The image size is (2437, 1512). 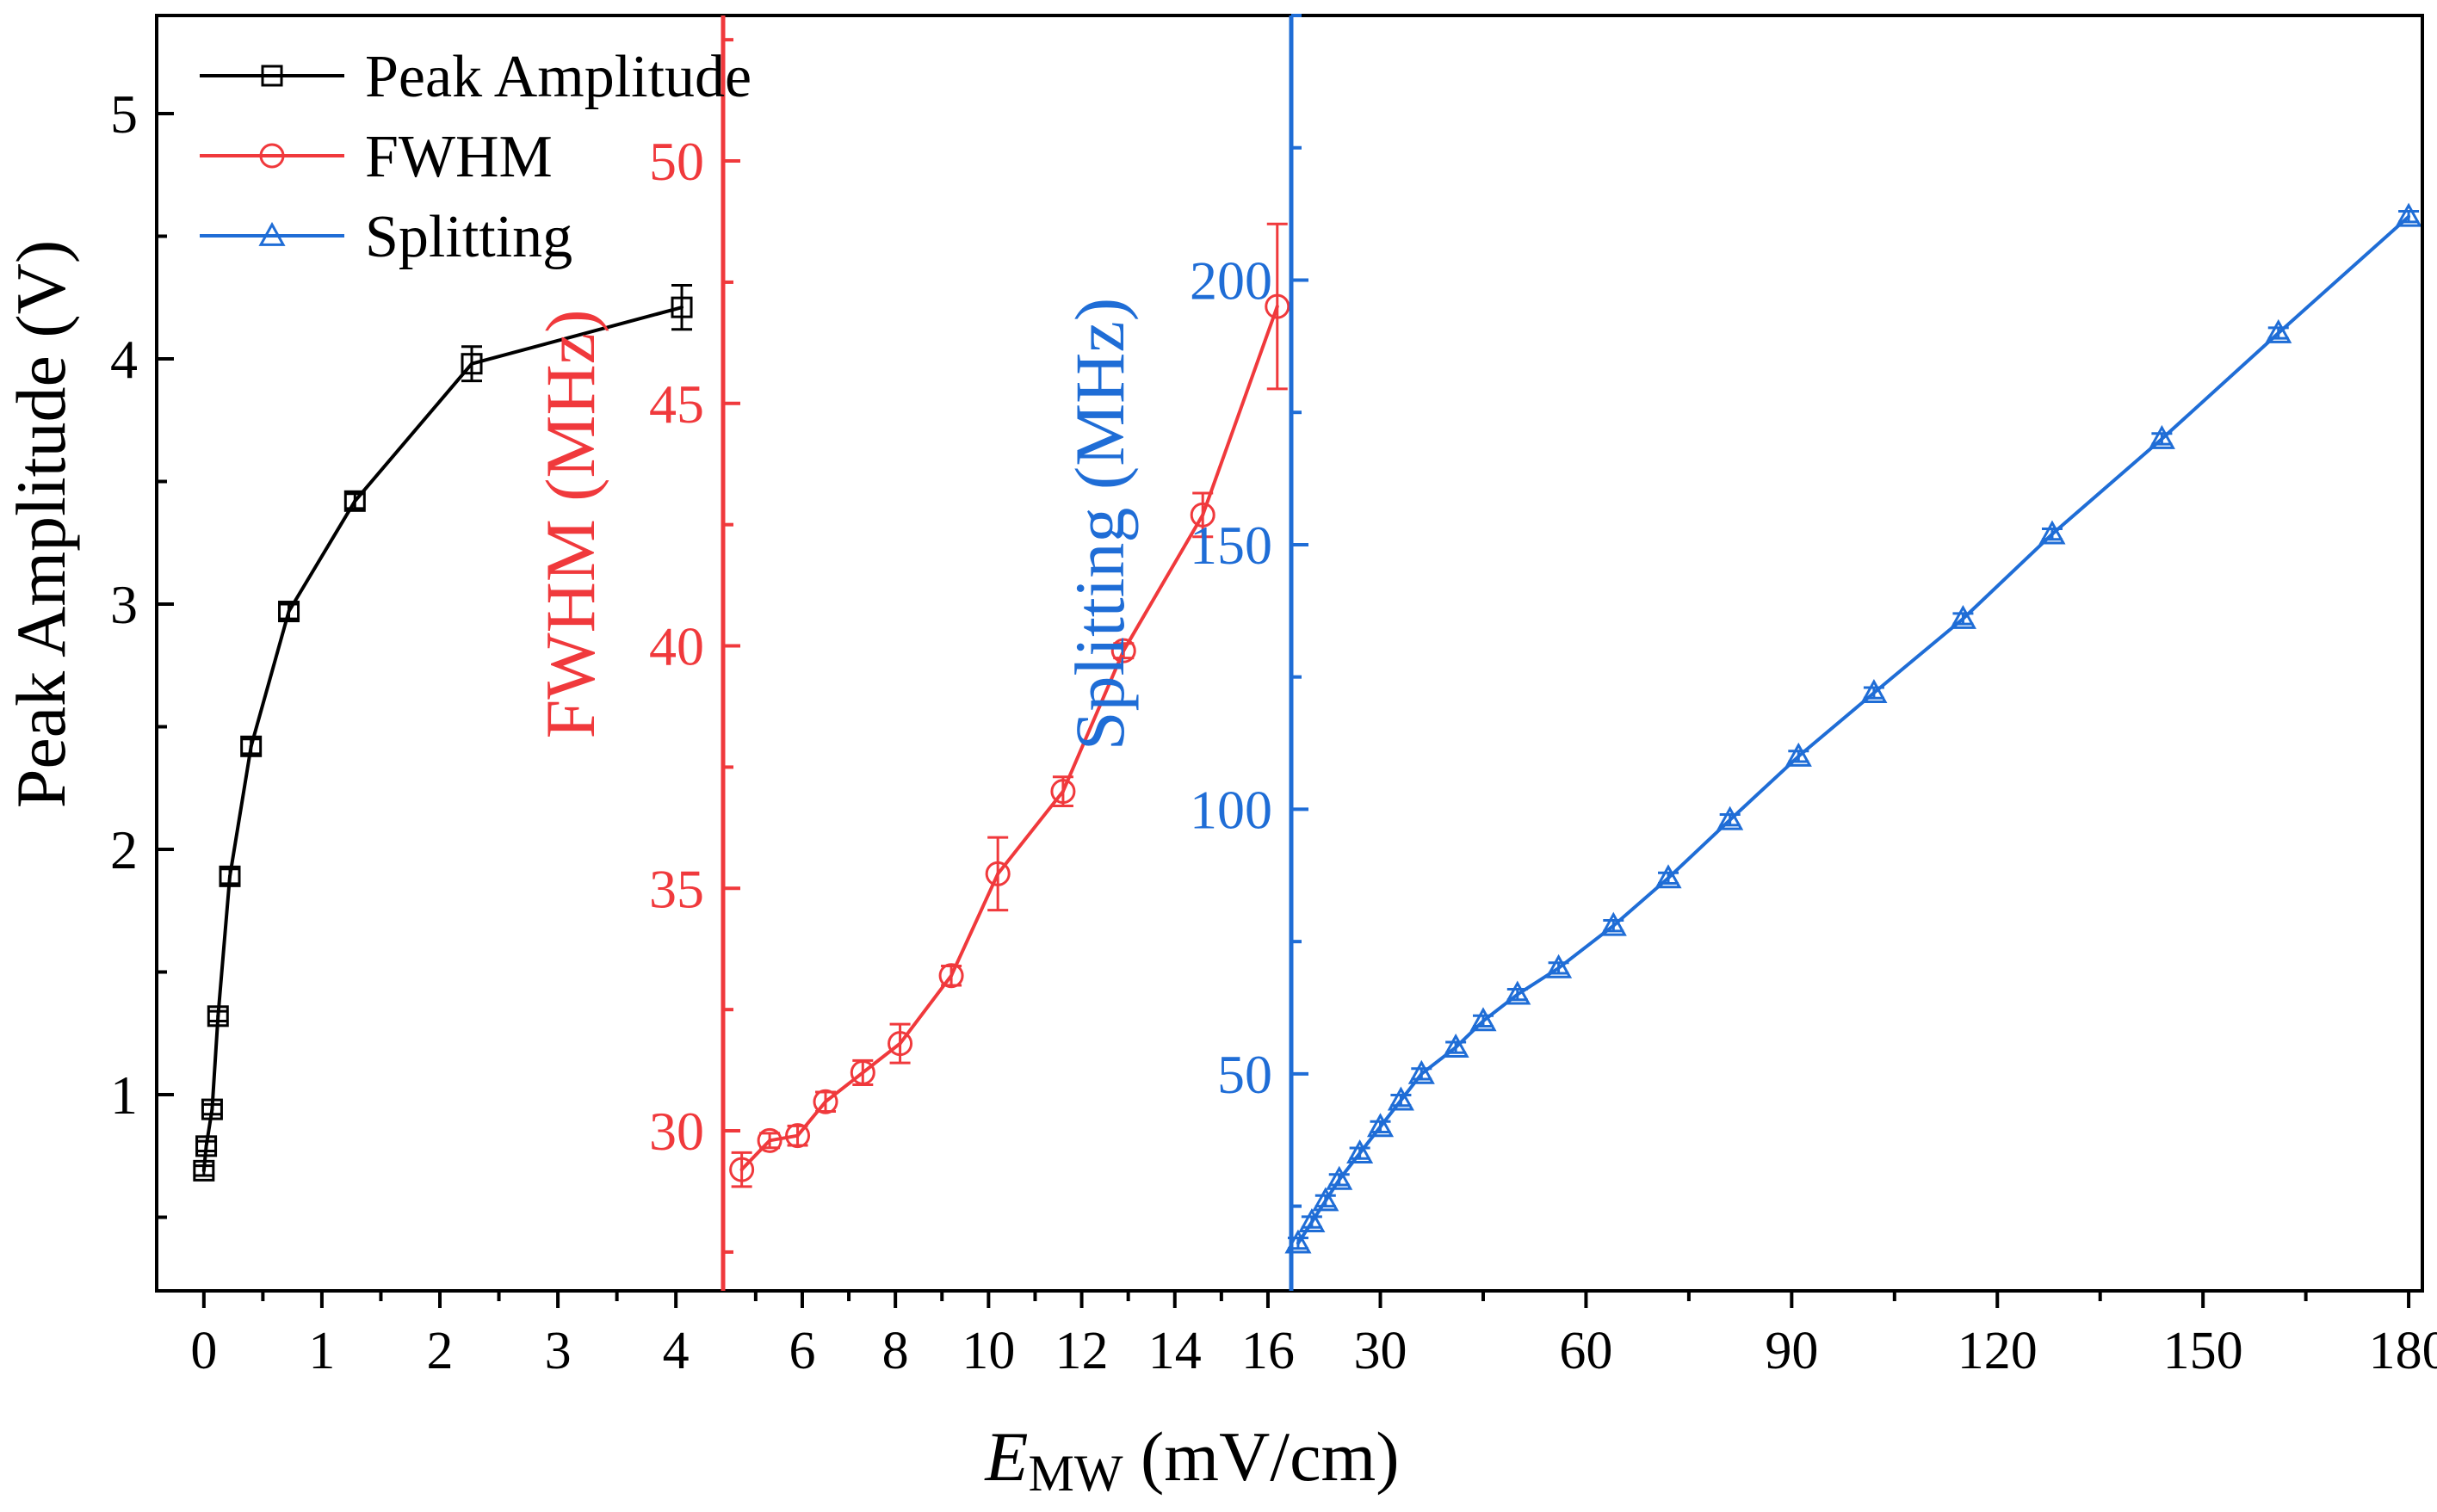 I want to click on splitting-y-tick-label: 50, so click(x=1244, y=1074).